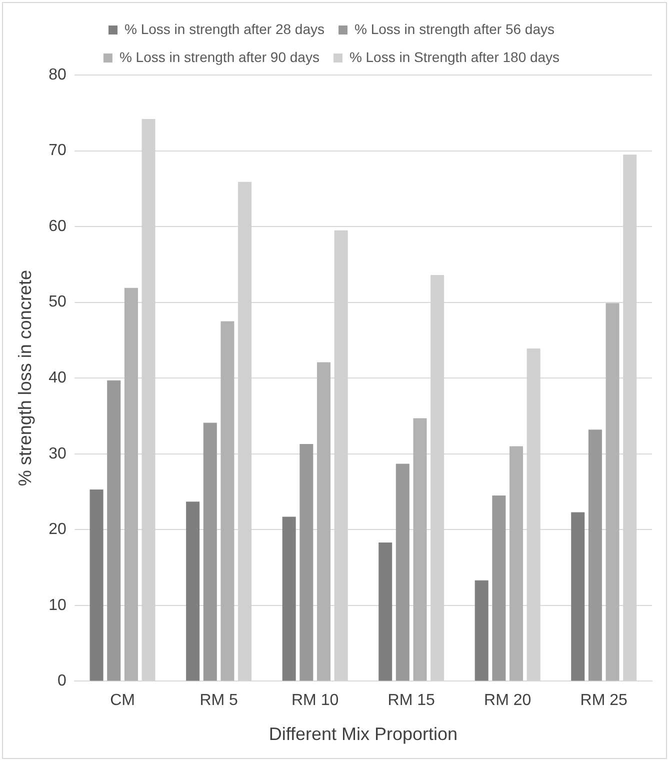 The width and height of the screenshot is (669, 761). What do you see at coordinates (57, 529) in the screenshot?
I see `y-tick-label: 20` at bounding box center [57, 529].